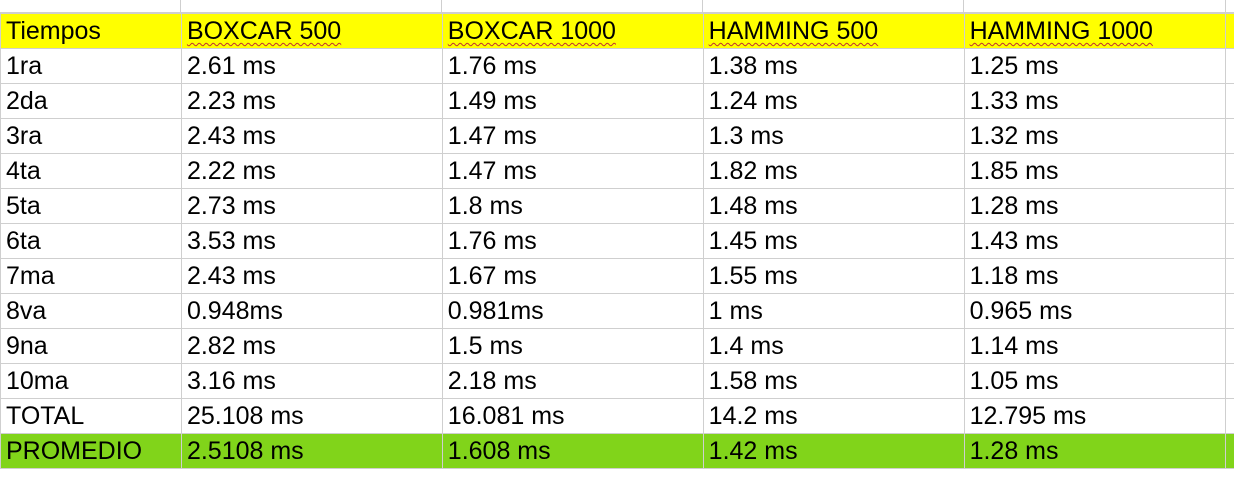 This screenshot has height=497, width=1234. What do you see at coordinates (572, 206) in the screenshot?
I see `data-row-cell-boxcar-1000: 1.8 ms` at bounding box center [572, 206].